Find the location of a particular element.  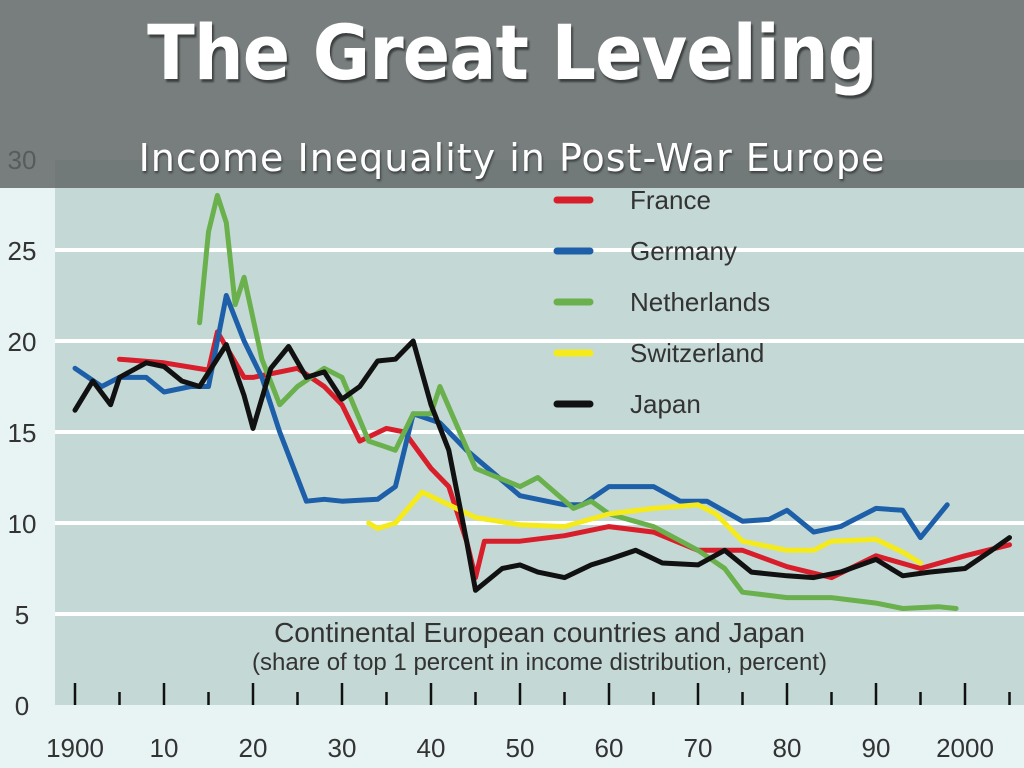

y-tick-label: 5 is located at coordinates (22, 615).